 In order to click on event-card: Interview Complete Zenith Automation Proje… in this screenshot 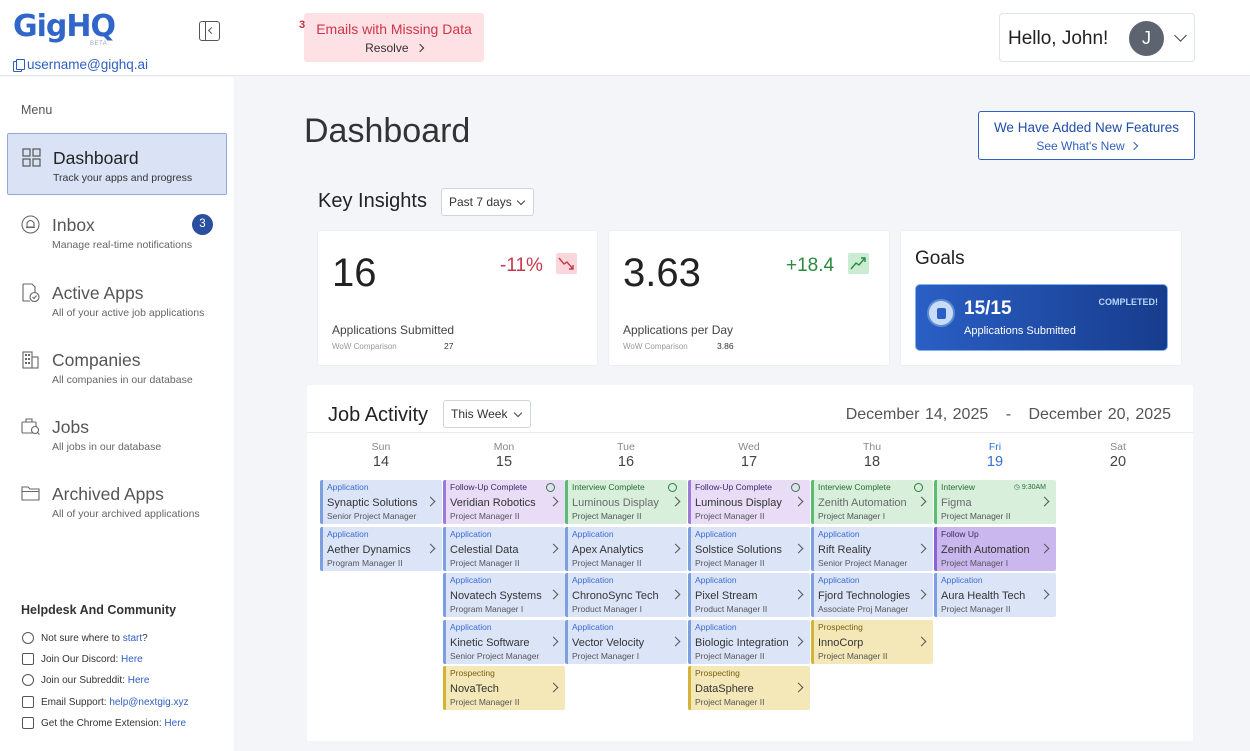, I will do `click(872, 502)`.